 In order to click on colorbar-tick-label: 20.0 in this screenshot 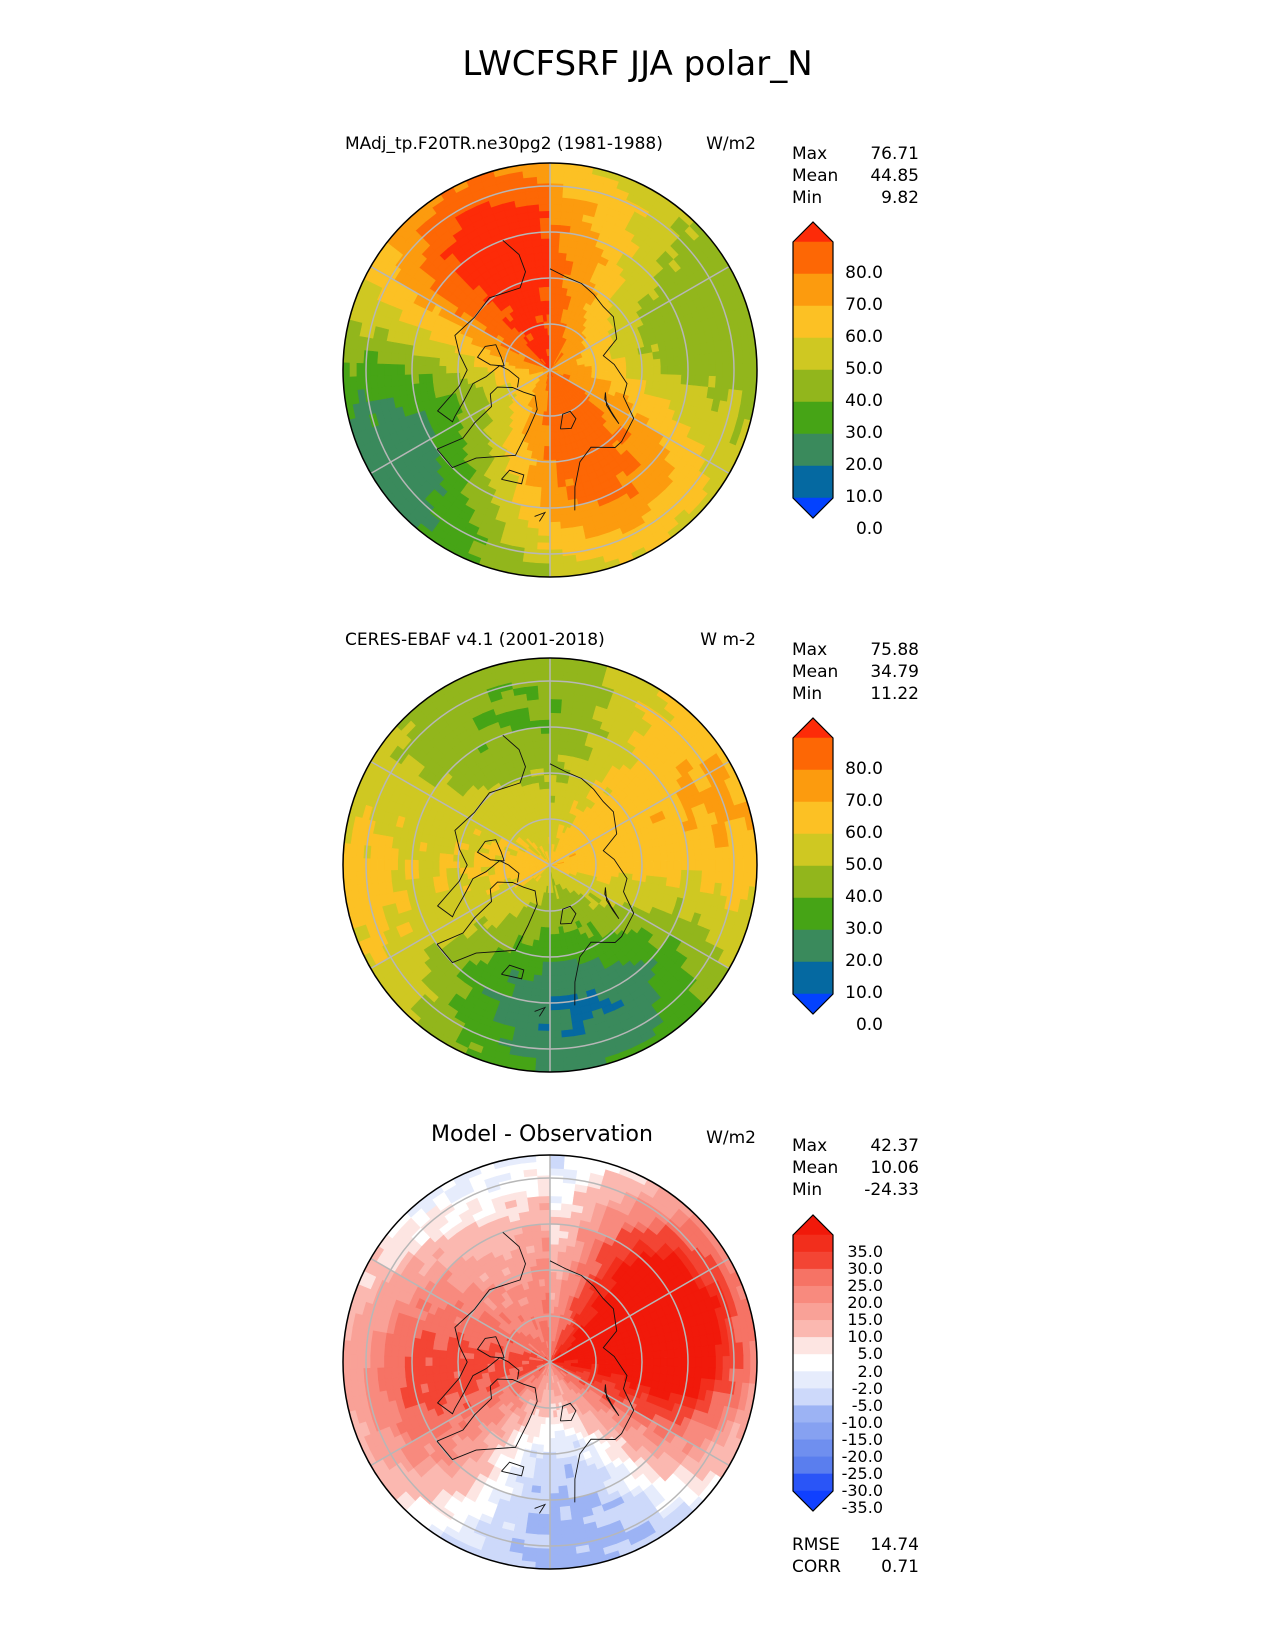, I will do `click(864, 465)`.